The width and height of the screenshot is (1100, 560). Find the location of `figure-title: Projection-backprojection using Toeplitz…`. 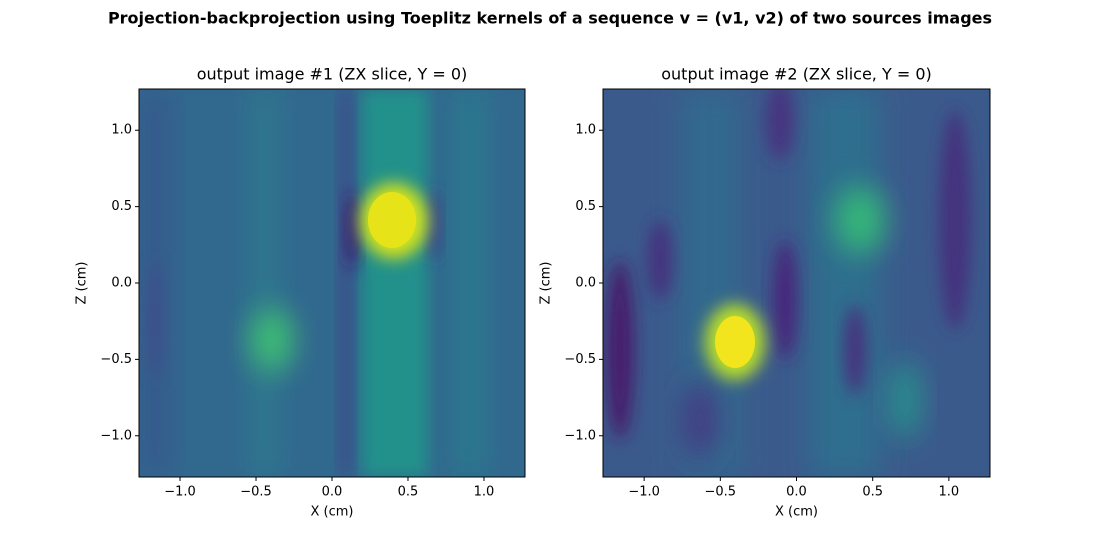

figure-title: Projection-backprojection using Toeplitz… is located at coordinates (550, 18).